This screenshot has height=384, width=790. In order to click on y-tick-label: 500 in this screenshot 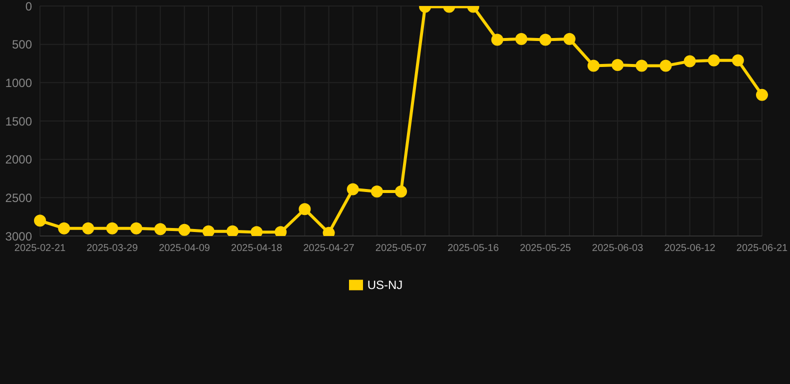, I will do `click(22, 45)`.